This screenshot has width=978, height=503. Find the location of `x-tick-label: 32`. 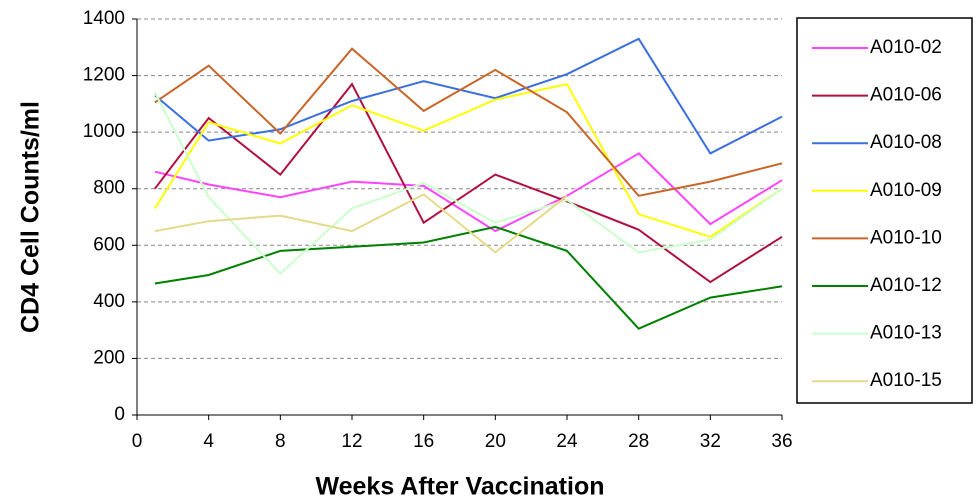

x-tick-label: 32 is located at coordinates (710, 441).